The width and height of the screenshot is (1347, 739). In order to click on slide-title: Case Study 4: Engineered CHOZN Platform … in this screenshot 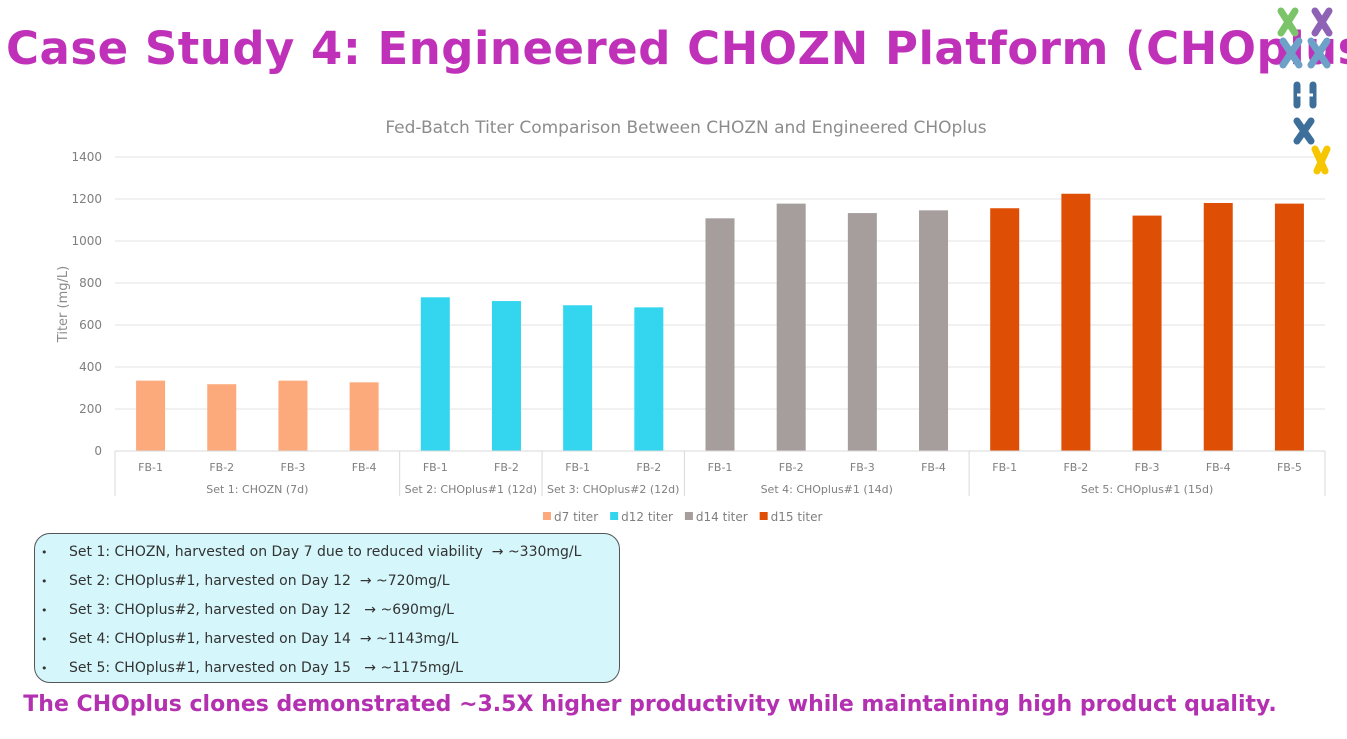, I will do `click(676, 48)`.